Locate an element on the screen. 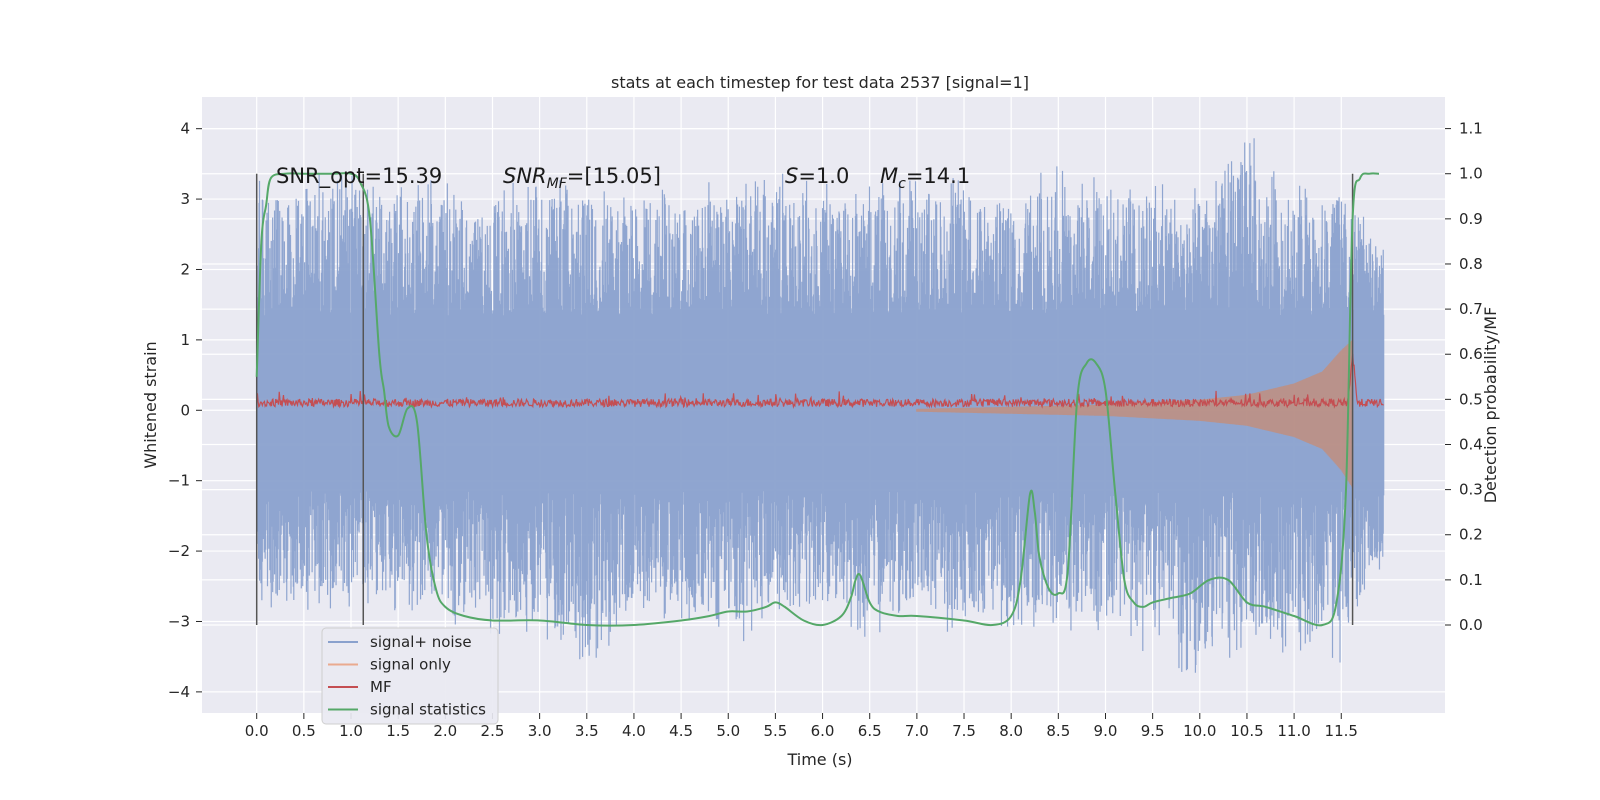  x-tick-label: 3.0 is located at coordinates (540, 731).